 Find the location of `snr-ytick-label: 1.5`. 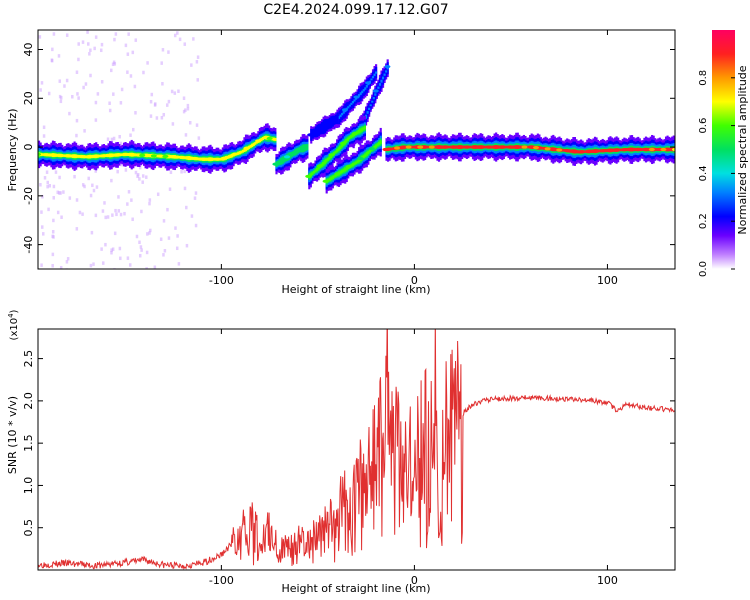

snr-ytick-label: 1.5 is located at coordinates (28, 443).